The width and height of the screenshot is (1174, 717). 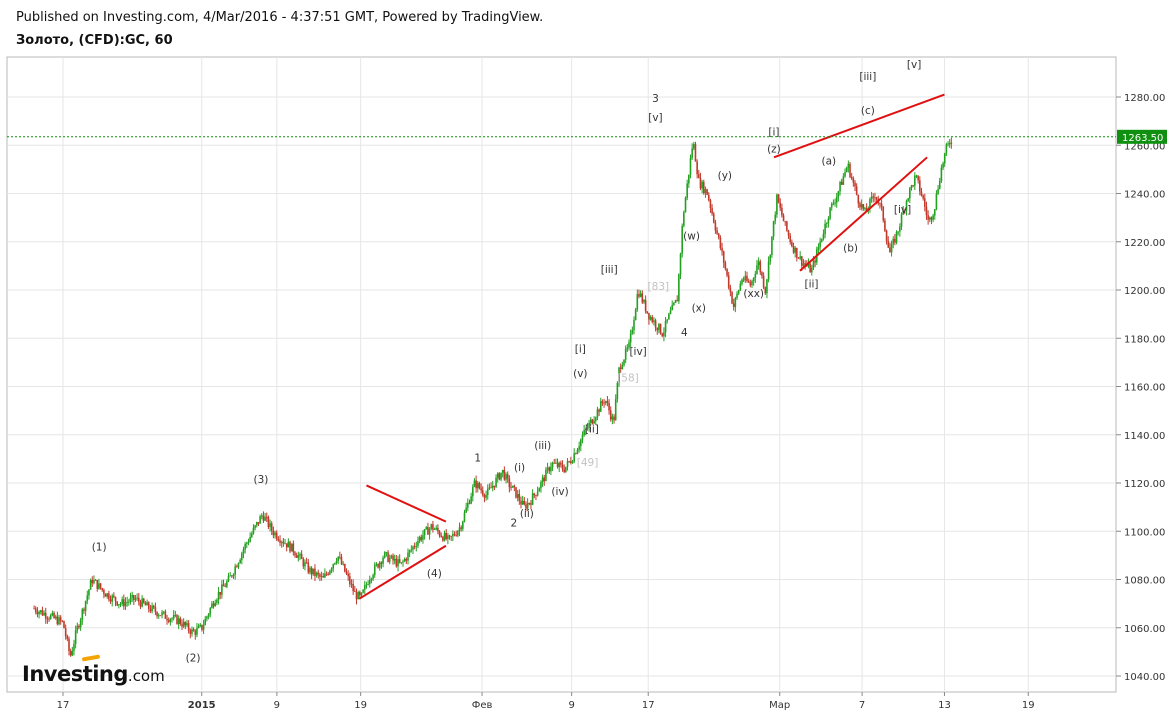 What do you see at coordinates (863, 214) in the screenshot?
I see `trendline` at bounding box center [863, 214].